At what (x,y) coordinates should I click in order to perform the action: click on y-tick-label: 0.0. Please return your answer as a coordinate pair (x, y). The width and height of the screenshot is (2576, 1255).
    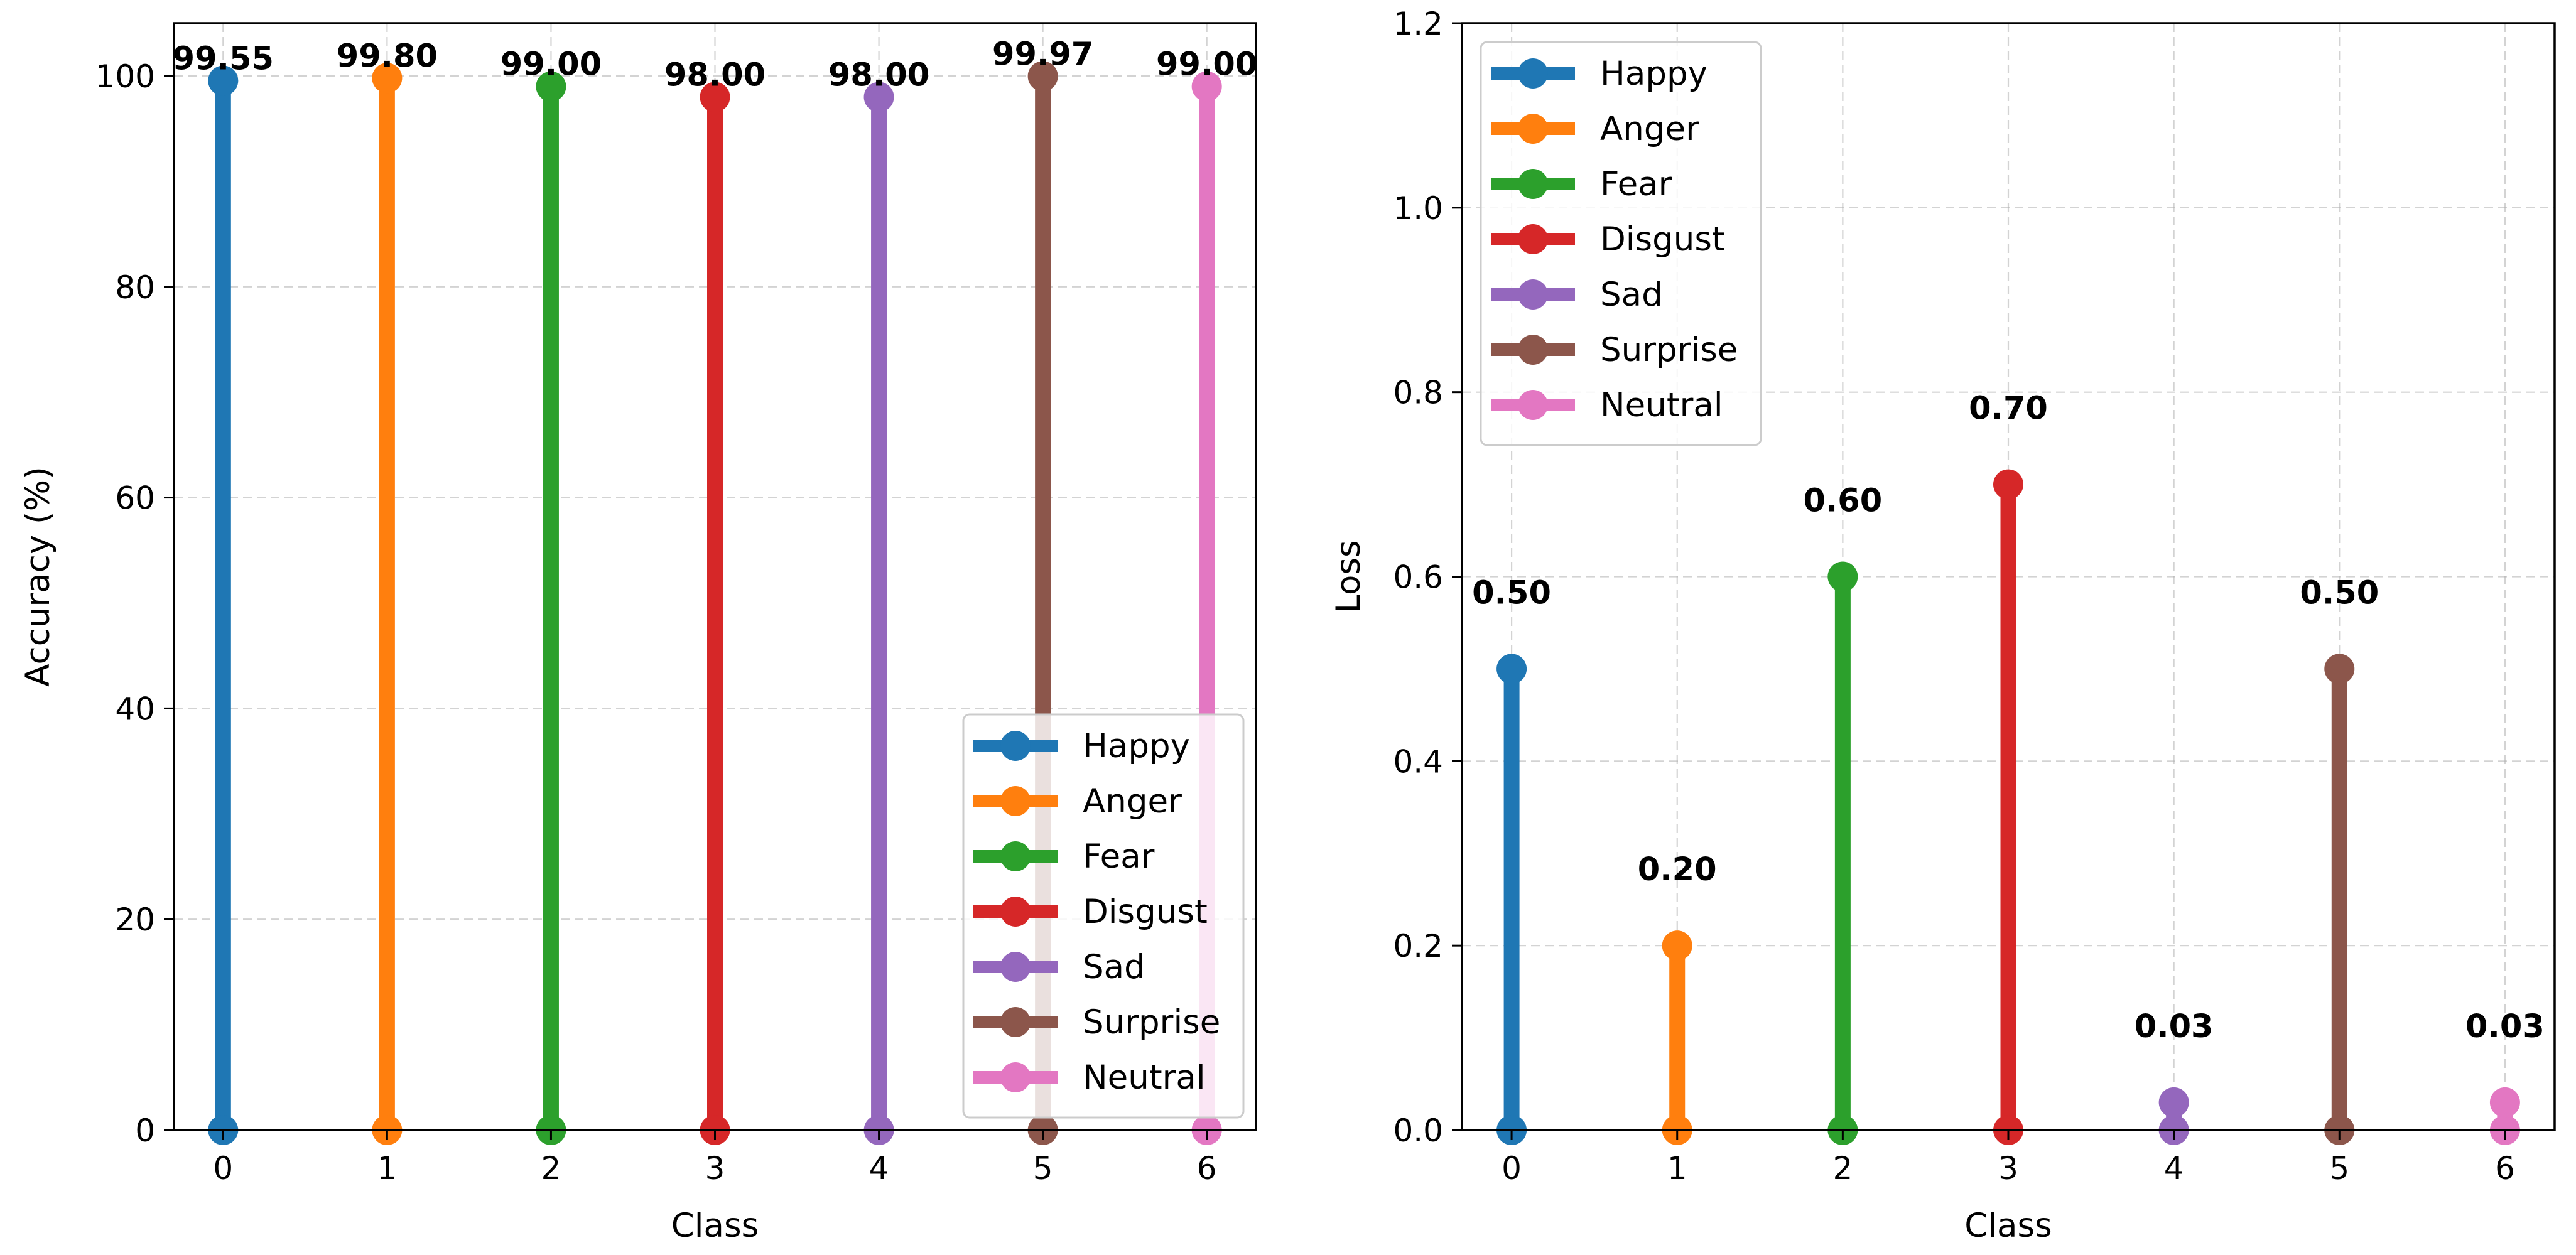
    Looking at the image, I should click on (1418, 1130).